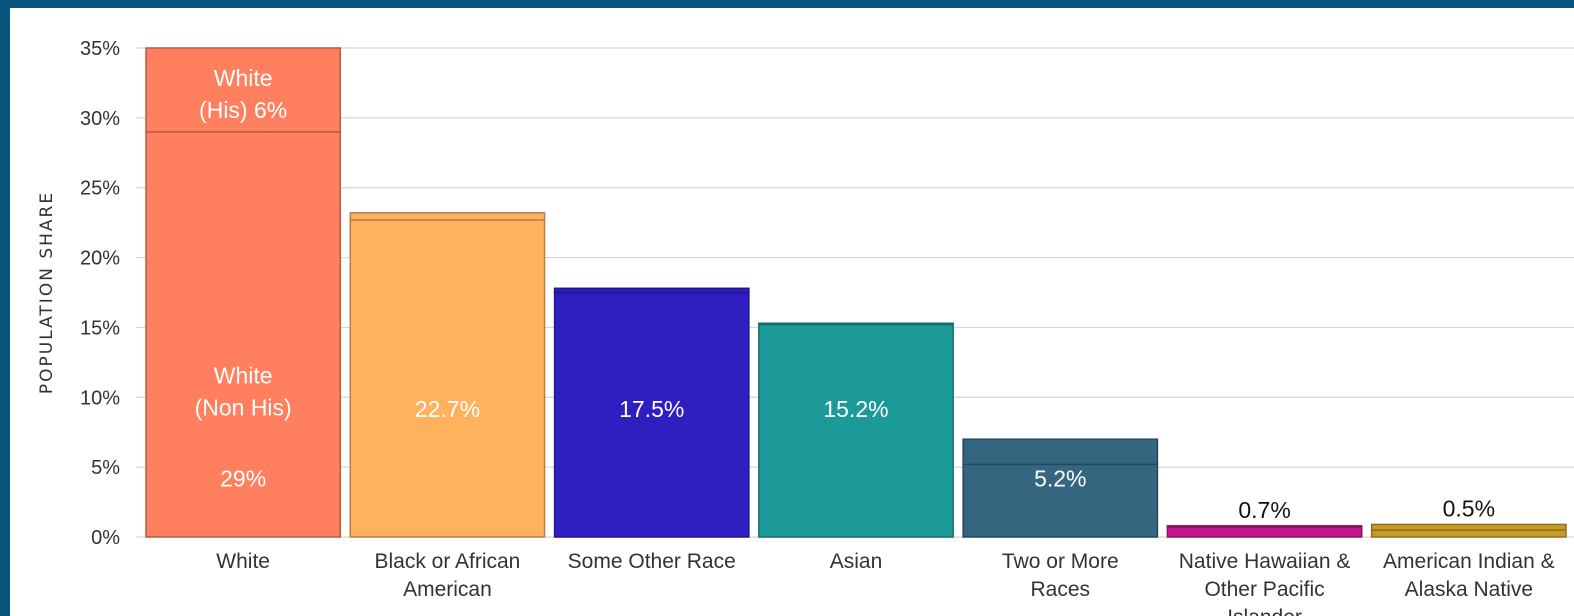 The height and width of the screenshot is (616, 1574). What do you see at coordinates (243, 561) in the screenshot?
I see `x-category-label: White` at bounding box center [243, 561].